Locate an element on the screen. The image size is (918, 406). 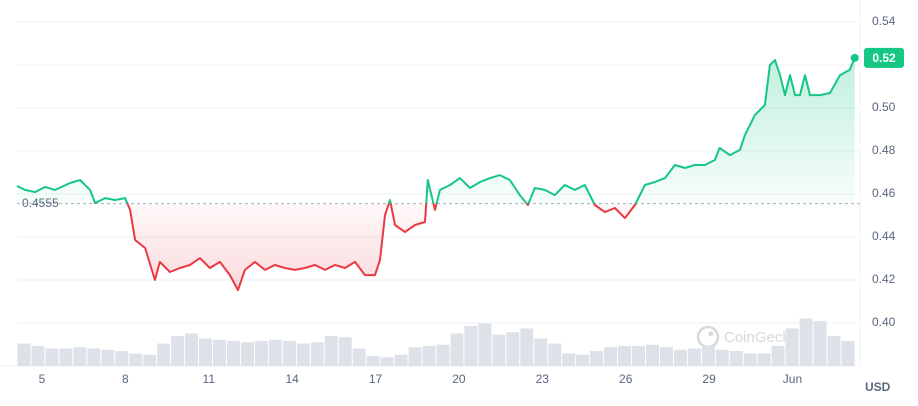
x-tick-label: 5 is located at coordinates (42, 379).